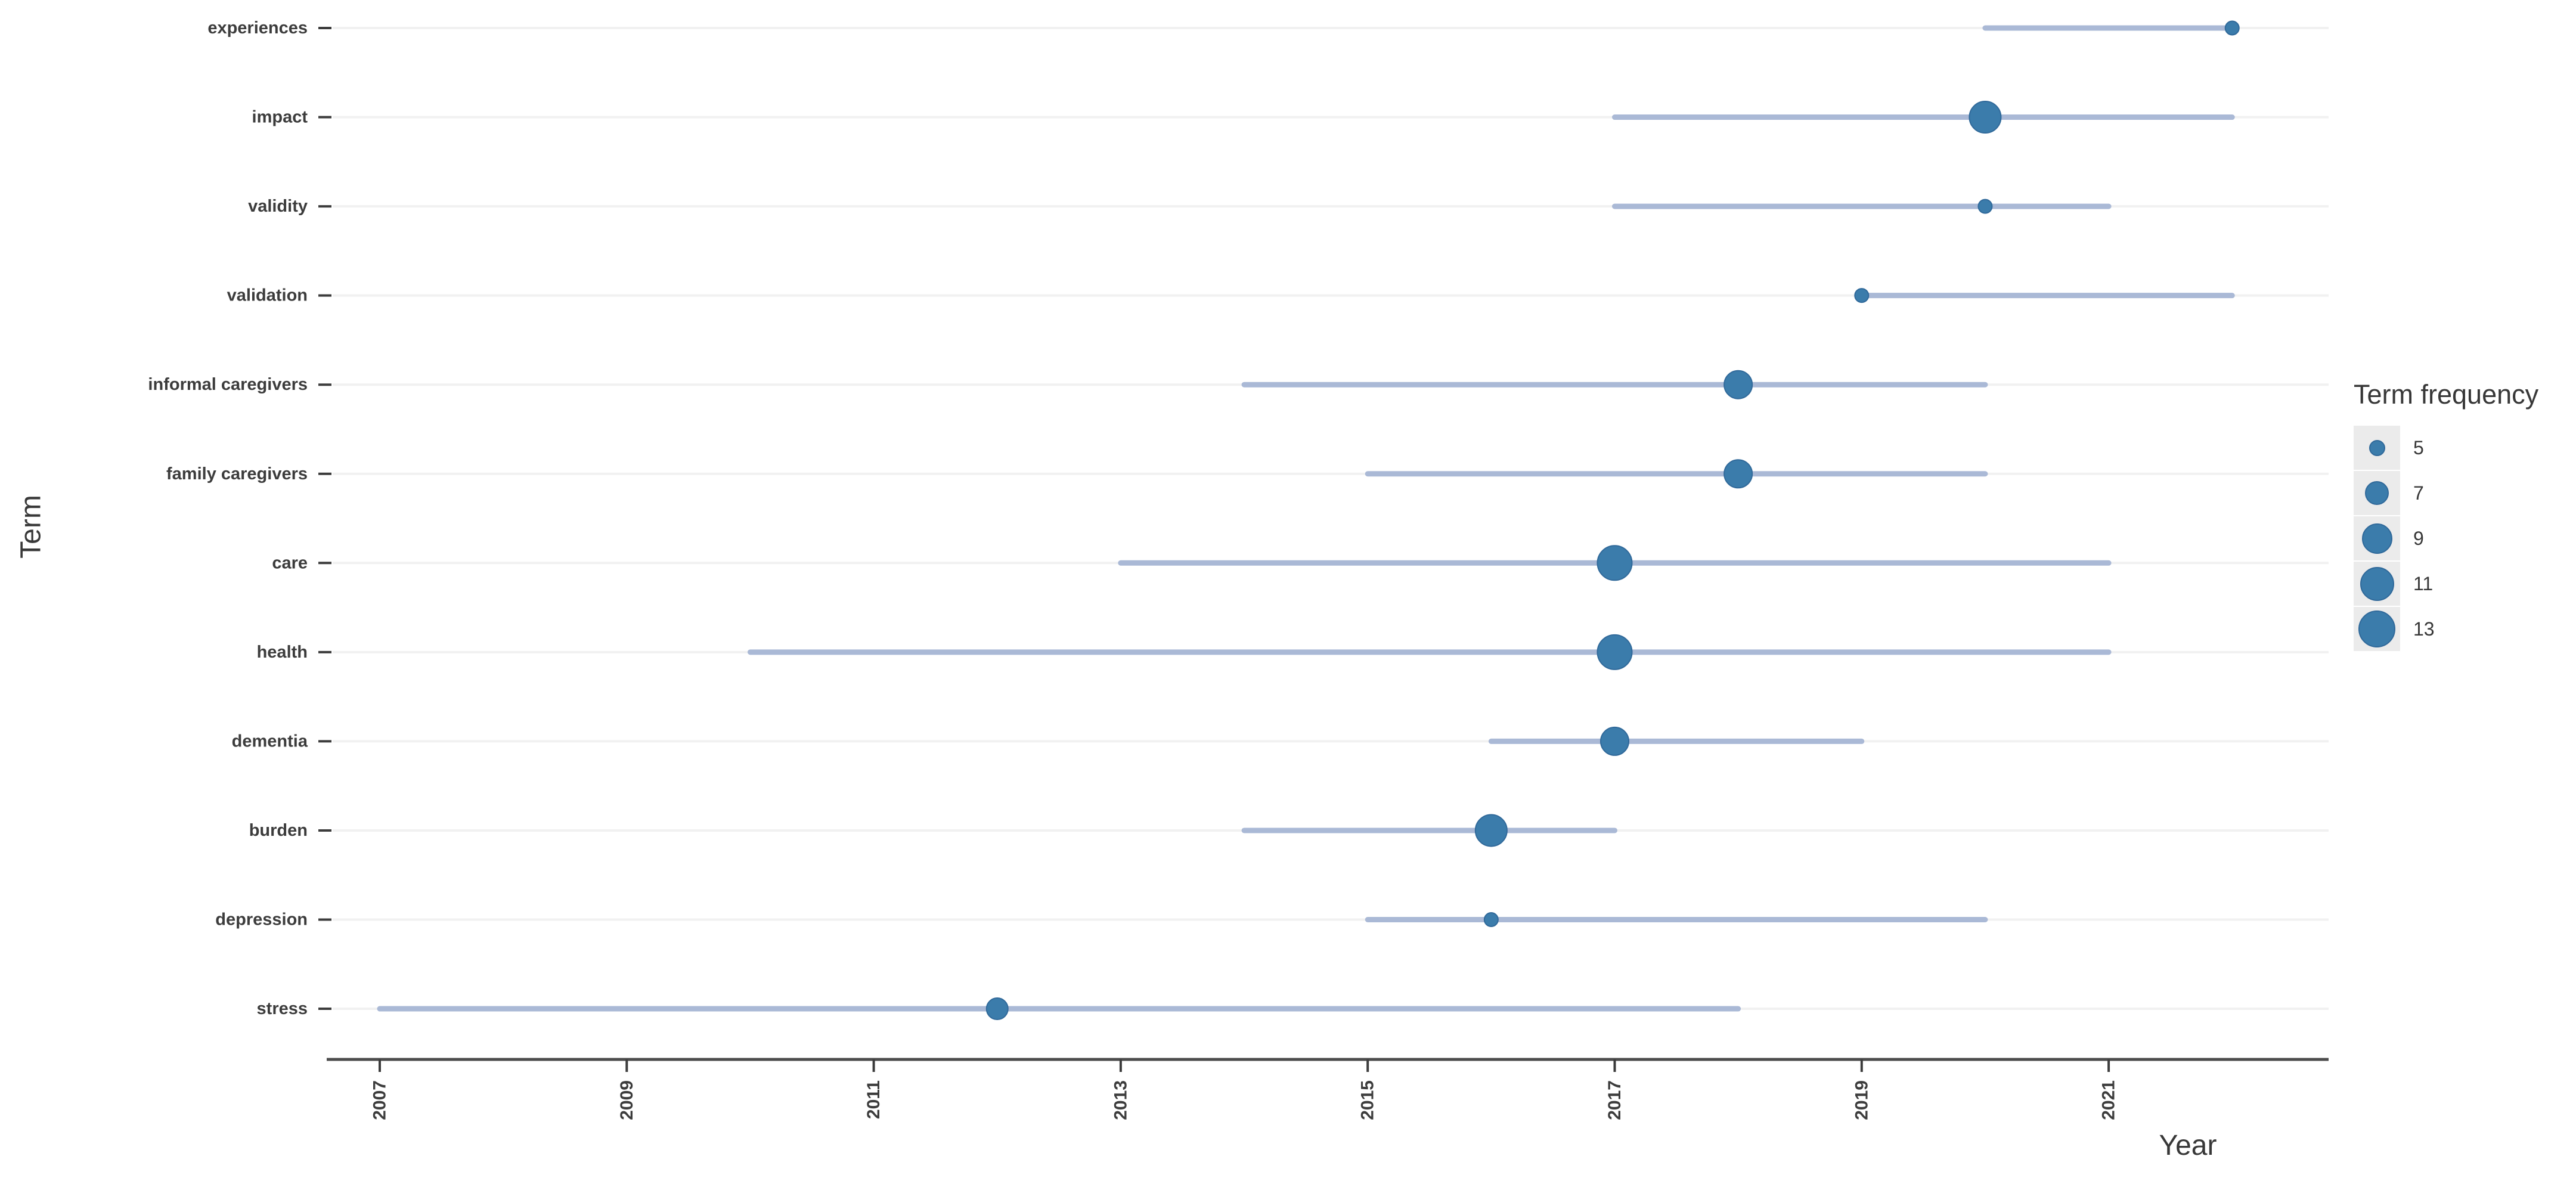 Image resolution: width=2576 pixels, height=1187 pixels. Describe the element at coordinates (1615, 1100) in the screenshot. I see `x-tick-label: 2017` at that location.